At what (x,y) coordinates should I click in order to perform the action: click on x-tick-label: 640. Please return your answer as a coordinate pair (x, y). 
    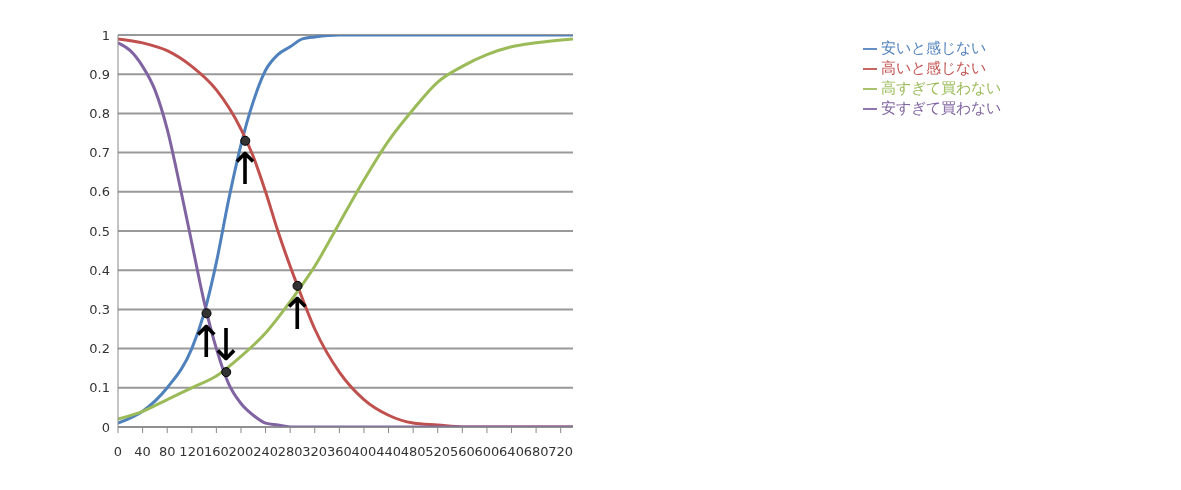
    Looking at the image, I should click on (511, 452).